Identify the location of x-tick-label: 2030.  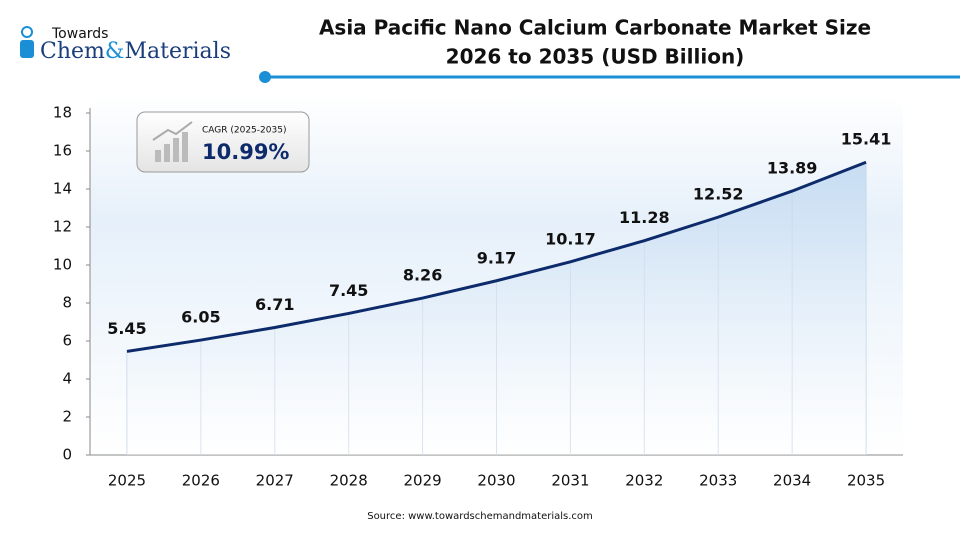
(496, 481).